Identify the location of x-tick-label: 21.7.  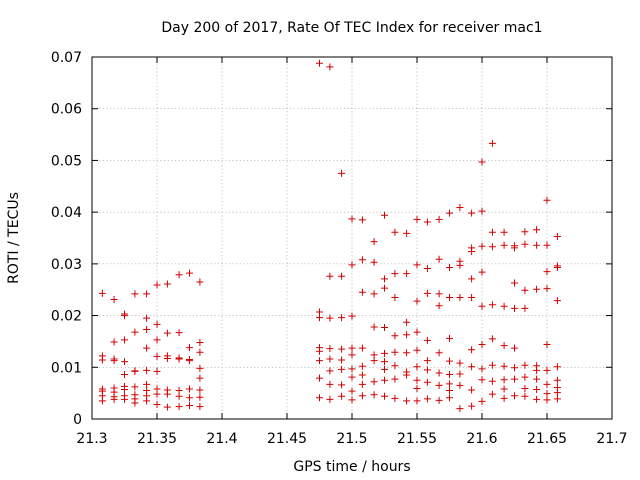
(611, 439).